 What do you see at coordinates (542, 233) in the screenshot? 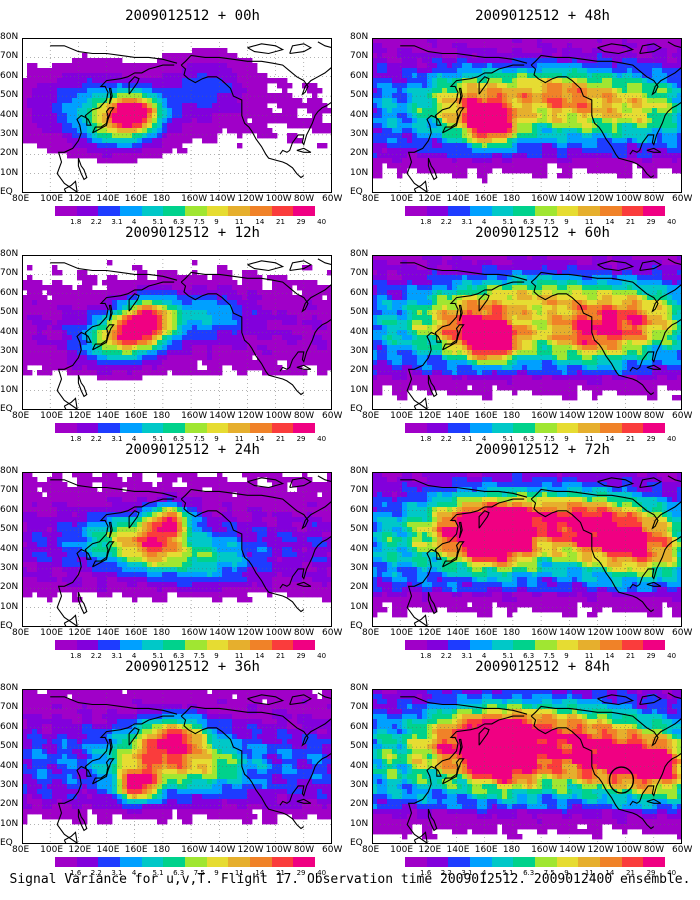
I see `panel-title: 2009012512 + 60h` at bounding box center [542, 233].